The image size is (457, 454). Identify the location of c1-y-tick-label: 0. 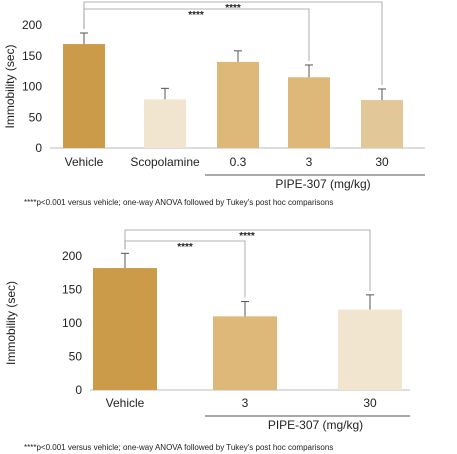
(38, 148).